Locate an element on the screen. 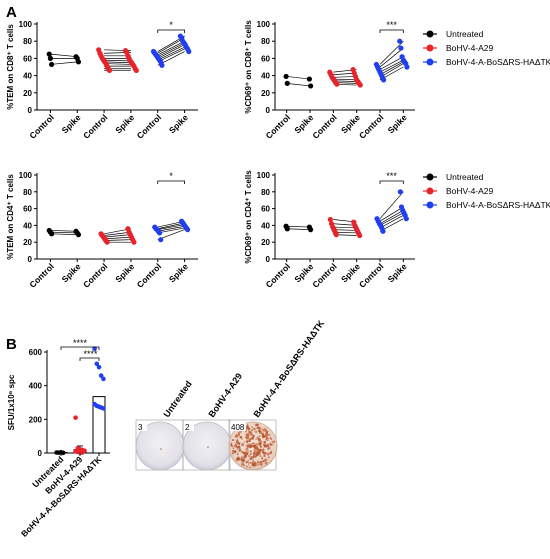 This screenshot has height=559, width=550. y-axis-title: %CD69⁺ on CD8⁺ T cells is located at coordinates (248, 67).